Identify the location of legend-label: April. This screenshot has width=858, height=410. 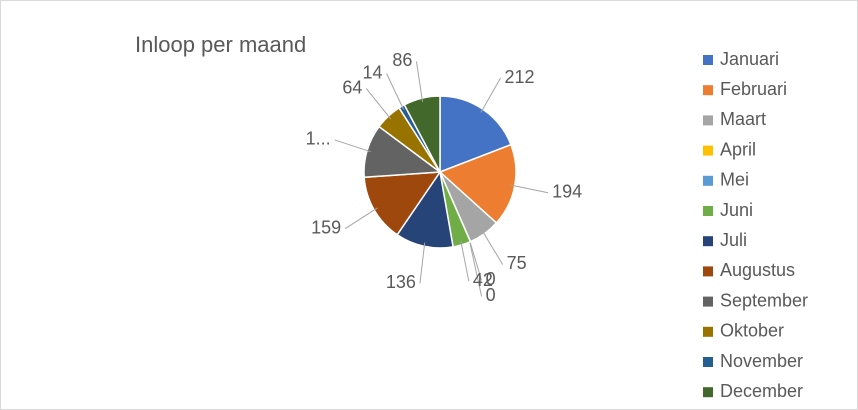
(738, 149).